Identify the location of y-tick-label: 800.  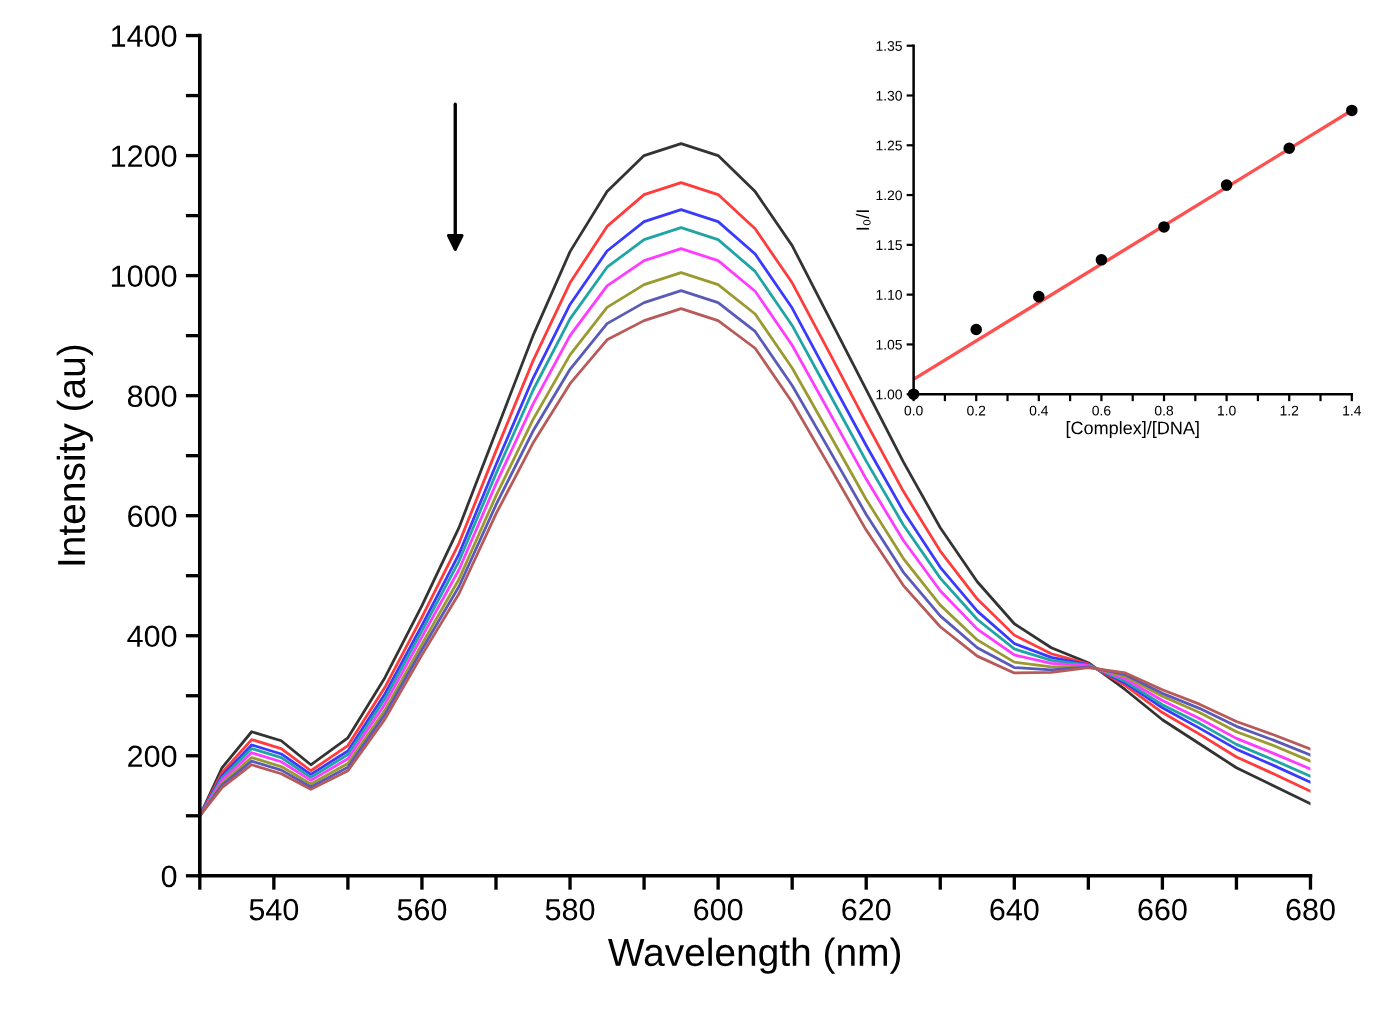
(152, 396).